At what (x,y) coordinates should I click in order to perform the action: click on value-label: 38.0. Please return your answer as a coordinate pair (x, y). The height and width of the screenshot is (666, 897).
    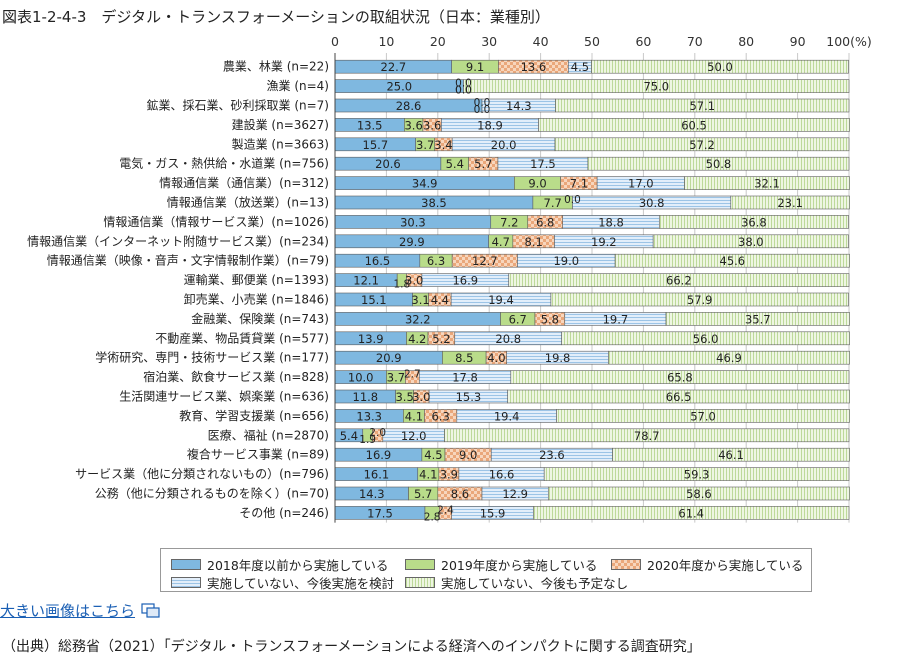
    Looking at the image, I should click on (751, 242).